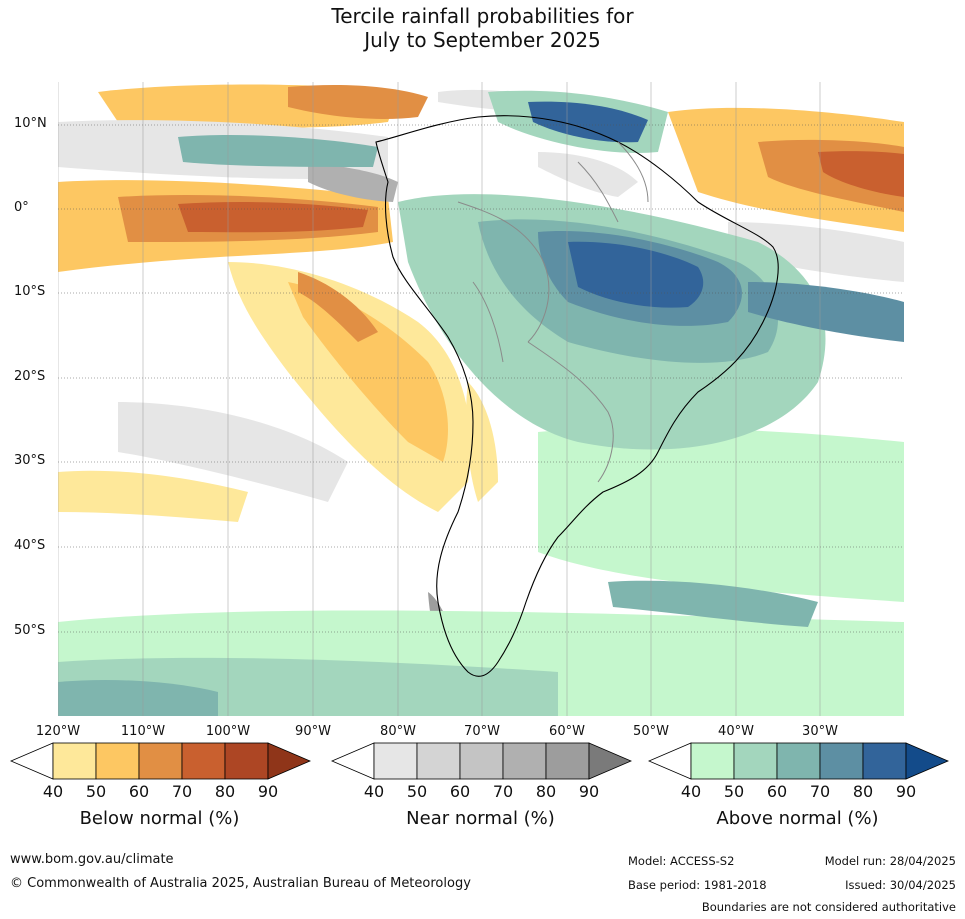 This screenshot has height=919, width=965. I want to click on colorbar-near, so click(481, 761).